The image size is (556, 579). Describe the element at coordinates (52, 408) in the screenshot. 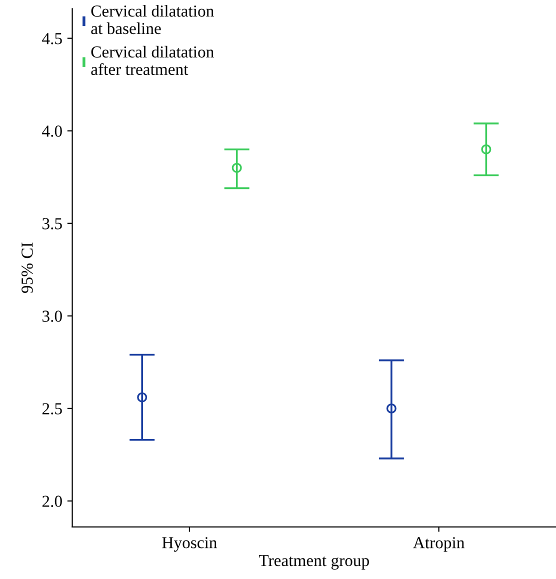

I see `y-tick-label: 2.5` at that location.